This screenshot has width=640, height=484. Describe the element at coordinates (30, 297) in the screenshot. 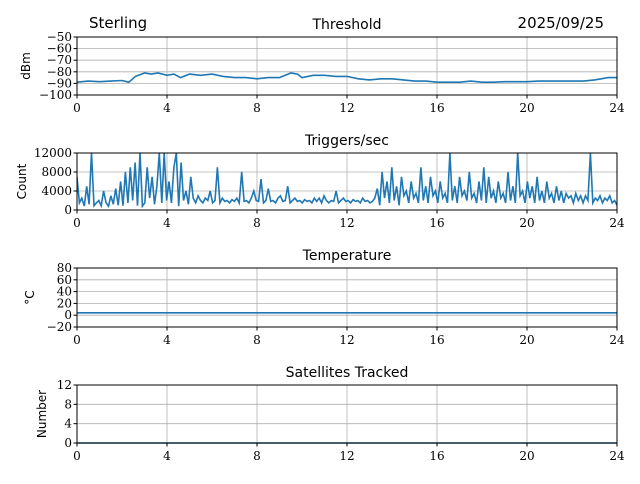

I see `y-axis-label: °C` at that location.